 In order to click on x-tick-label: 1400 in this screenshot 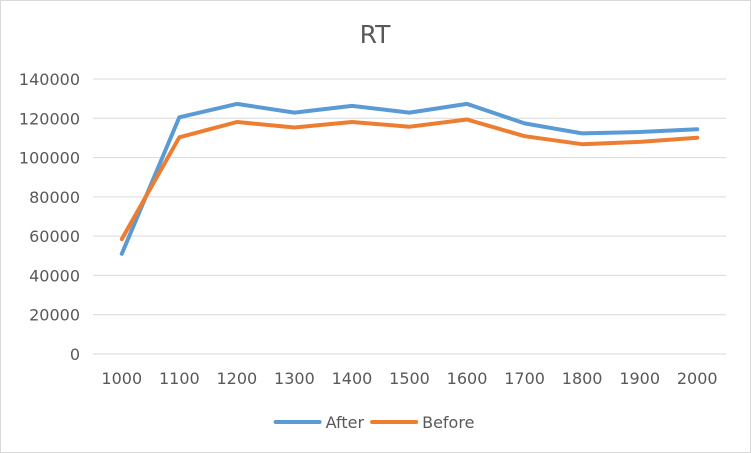, I will do `click(352, 378)`.